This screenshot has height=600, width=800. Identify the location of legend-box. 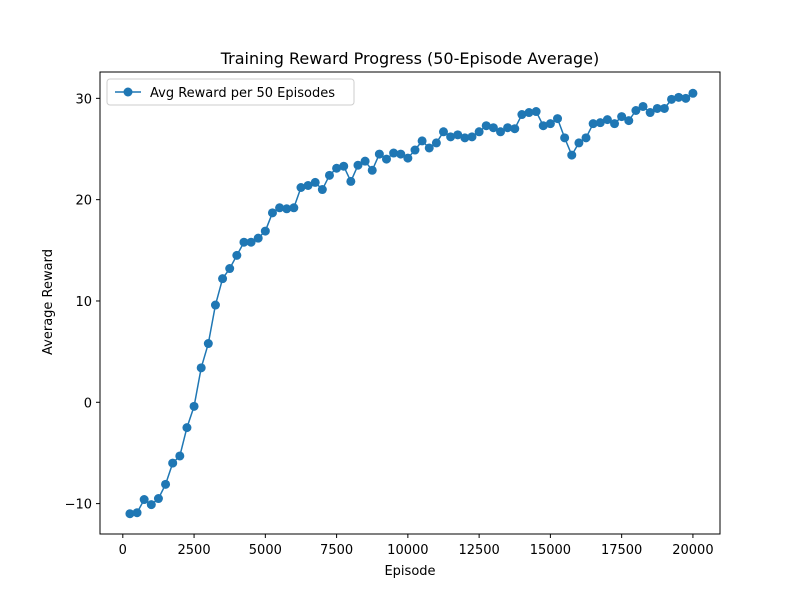
(230, 92).